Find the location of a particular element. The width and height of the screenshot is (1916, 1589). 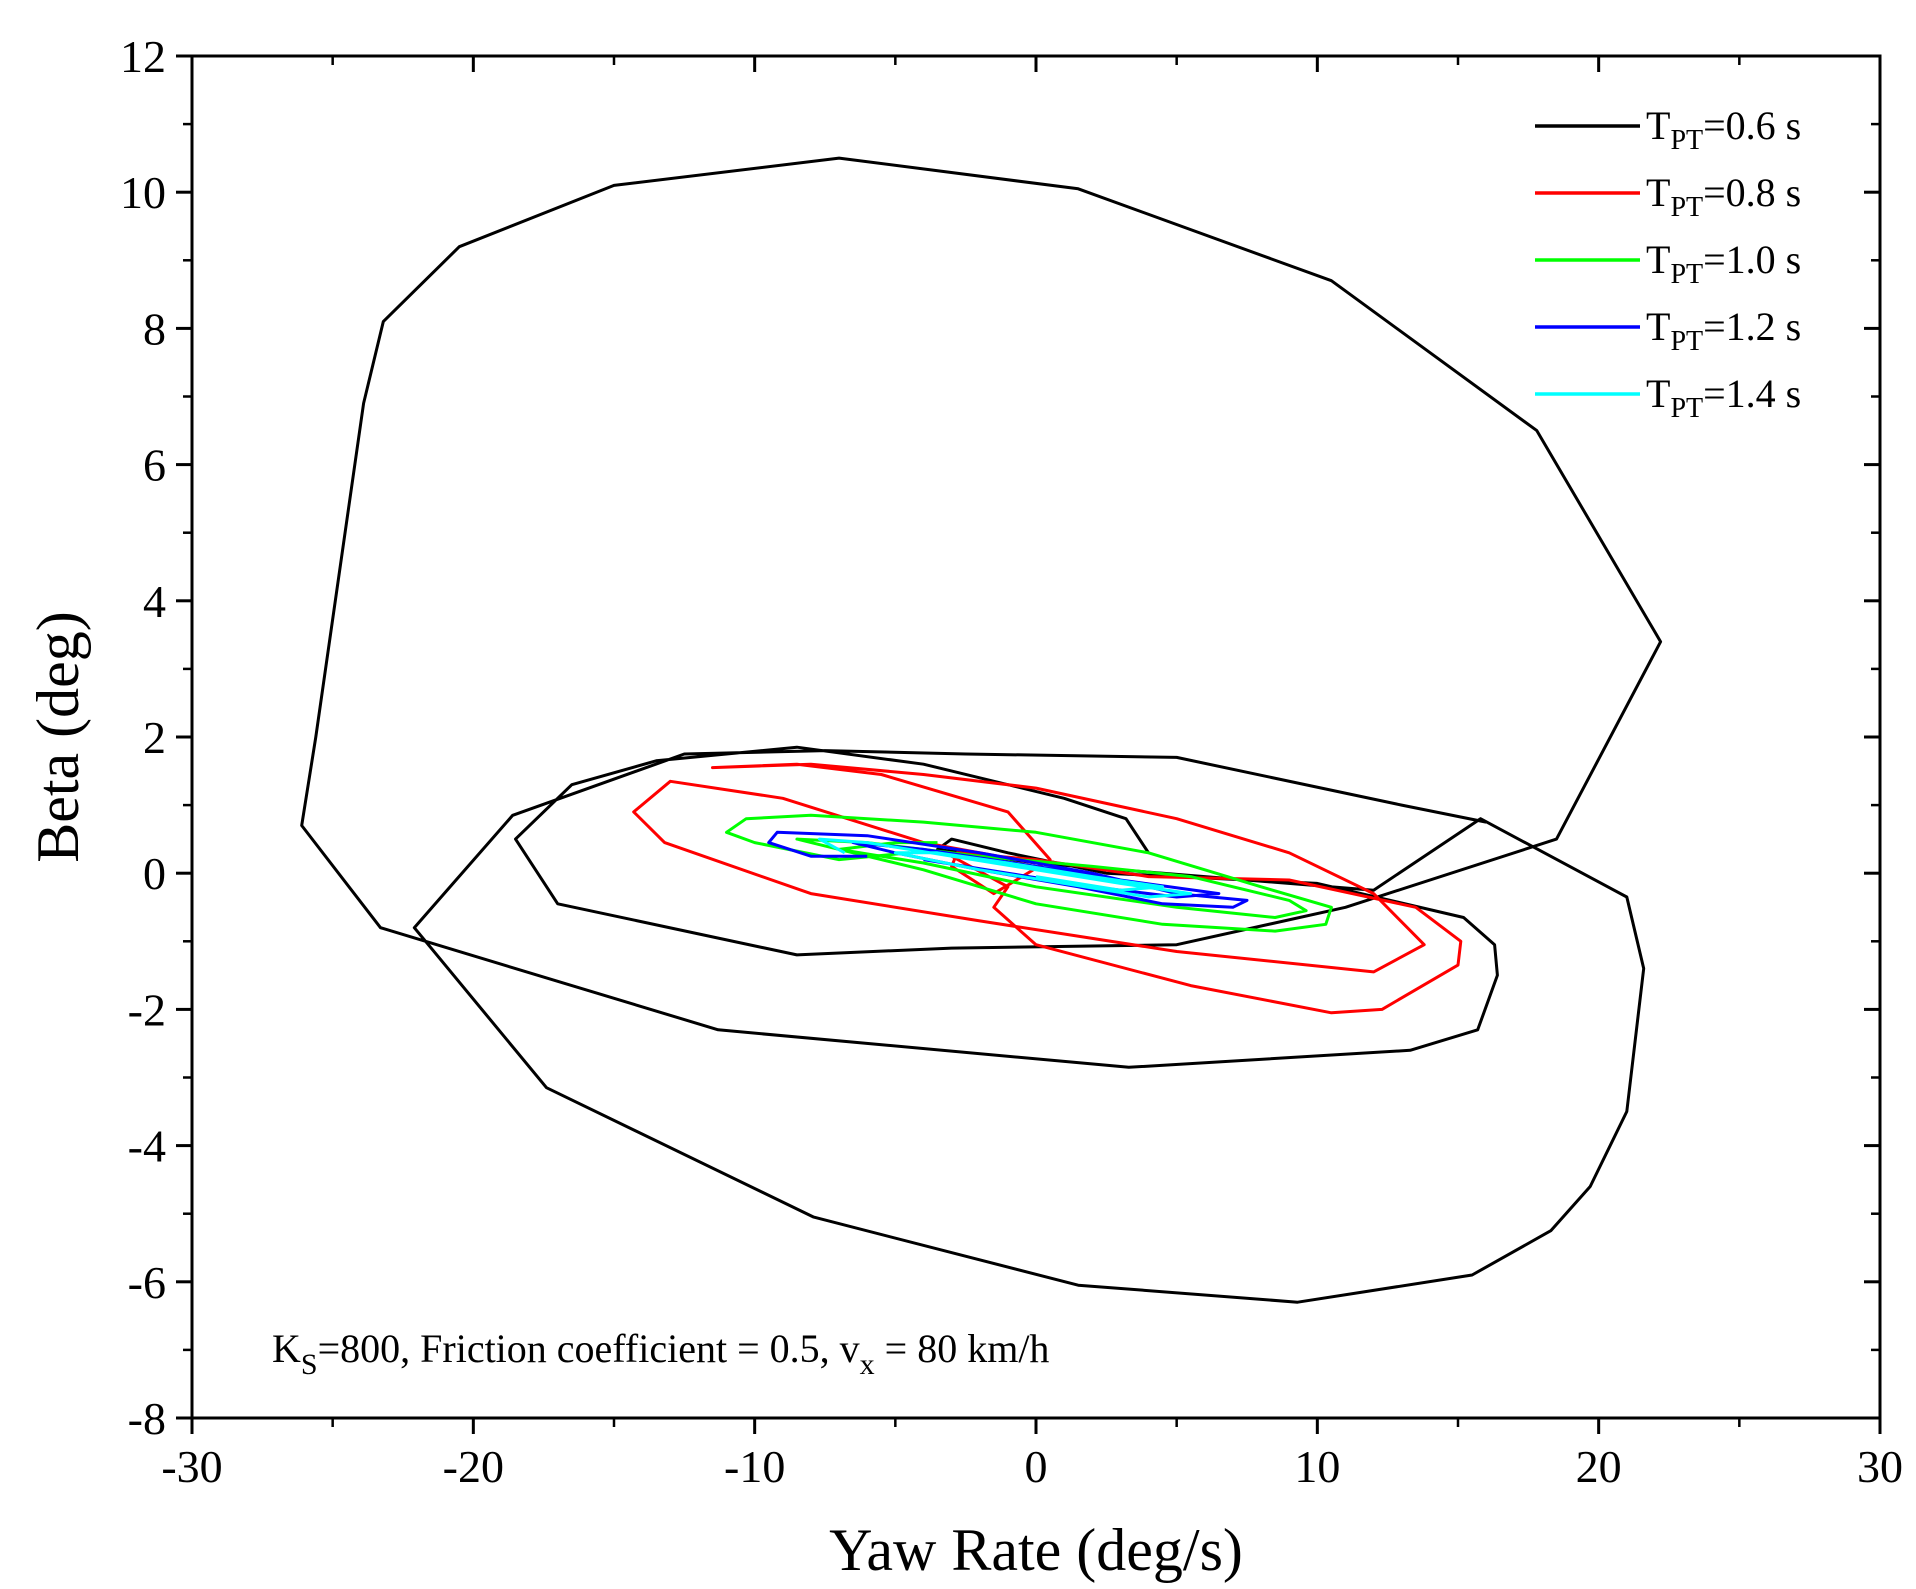

legend-item: TPT=1.2 s is located at coordinates (1668, 330).